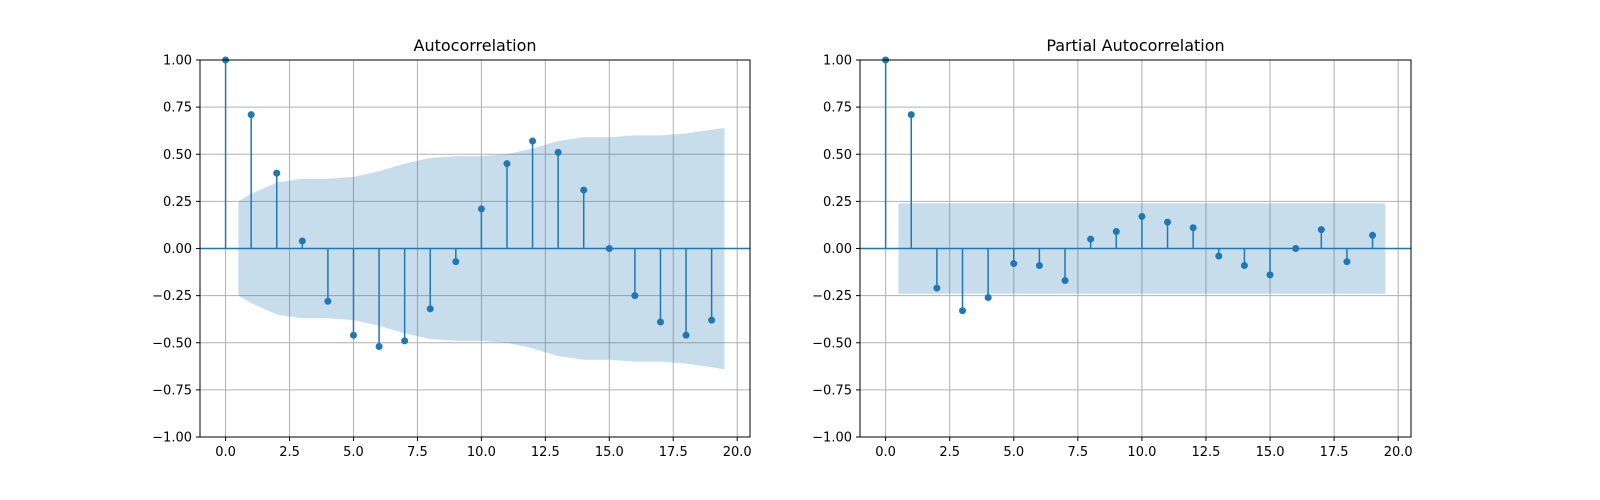  I want to click on acf-y-tick-label: −1.00, so click(172, 438).